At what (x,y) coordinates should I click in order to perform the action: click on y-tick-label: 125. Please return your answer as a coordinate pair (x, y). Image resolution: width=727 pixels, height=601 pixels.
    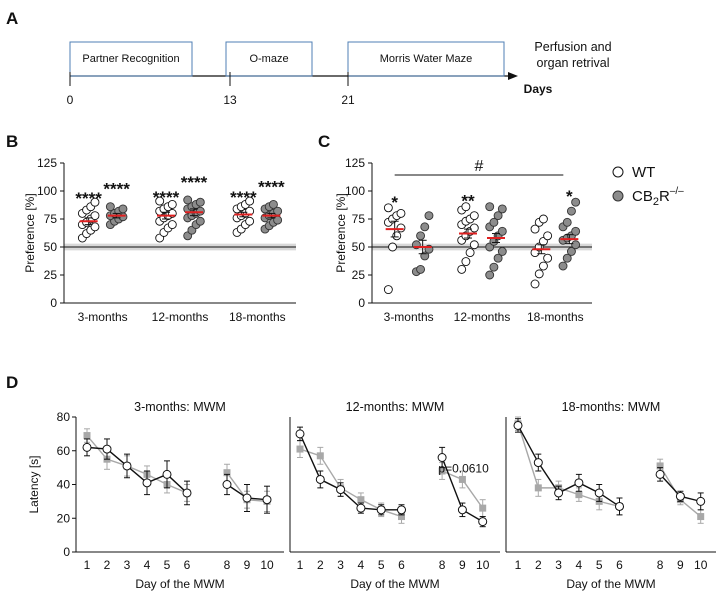
    Looking at the image, I should click on (47, 163).